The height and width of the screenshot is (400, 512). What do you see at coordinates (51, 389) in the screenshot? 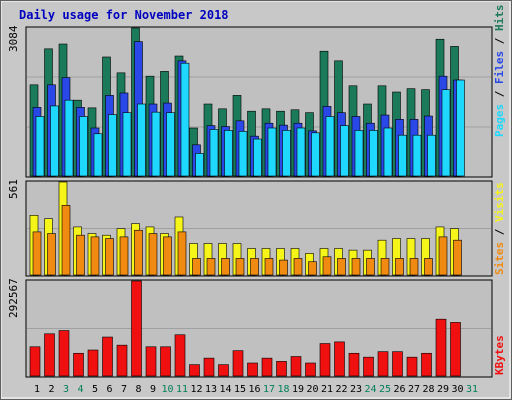
I see `x-tick-label: 2` at bounding box center [51, 389].